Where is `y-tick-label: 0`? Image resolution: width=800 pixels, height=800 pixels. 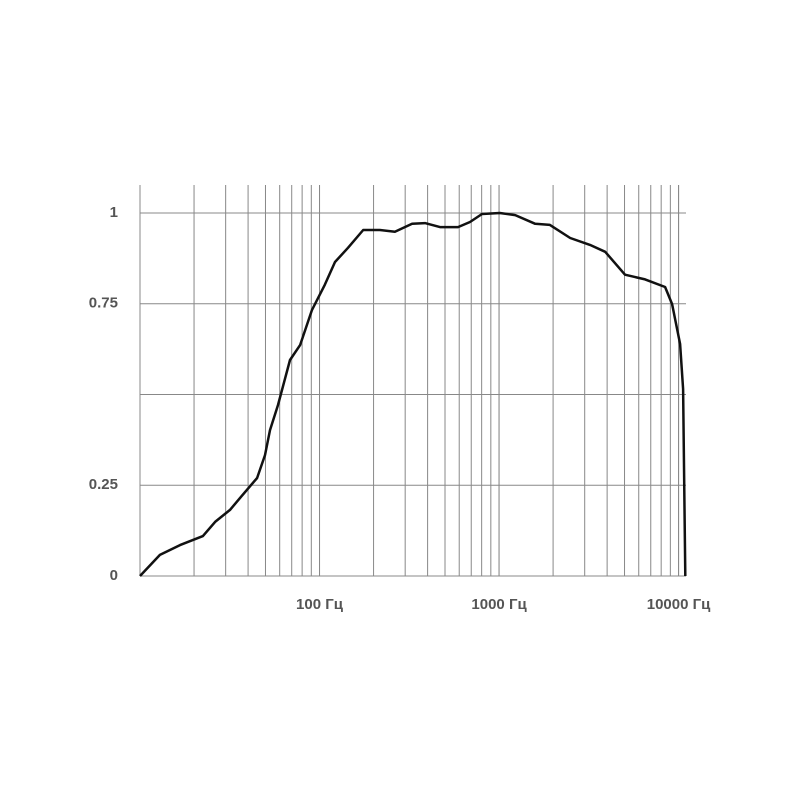
y-tick-label: 0 is located at coordinates (114, 575).